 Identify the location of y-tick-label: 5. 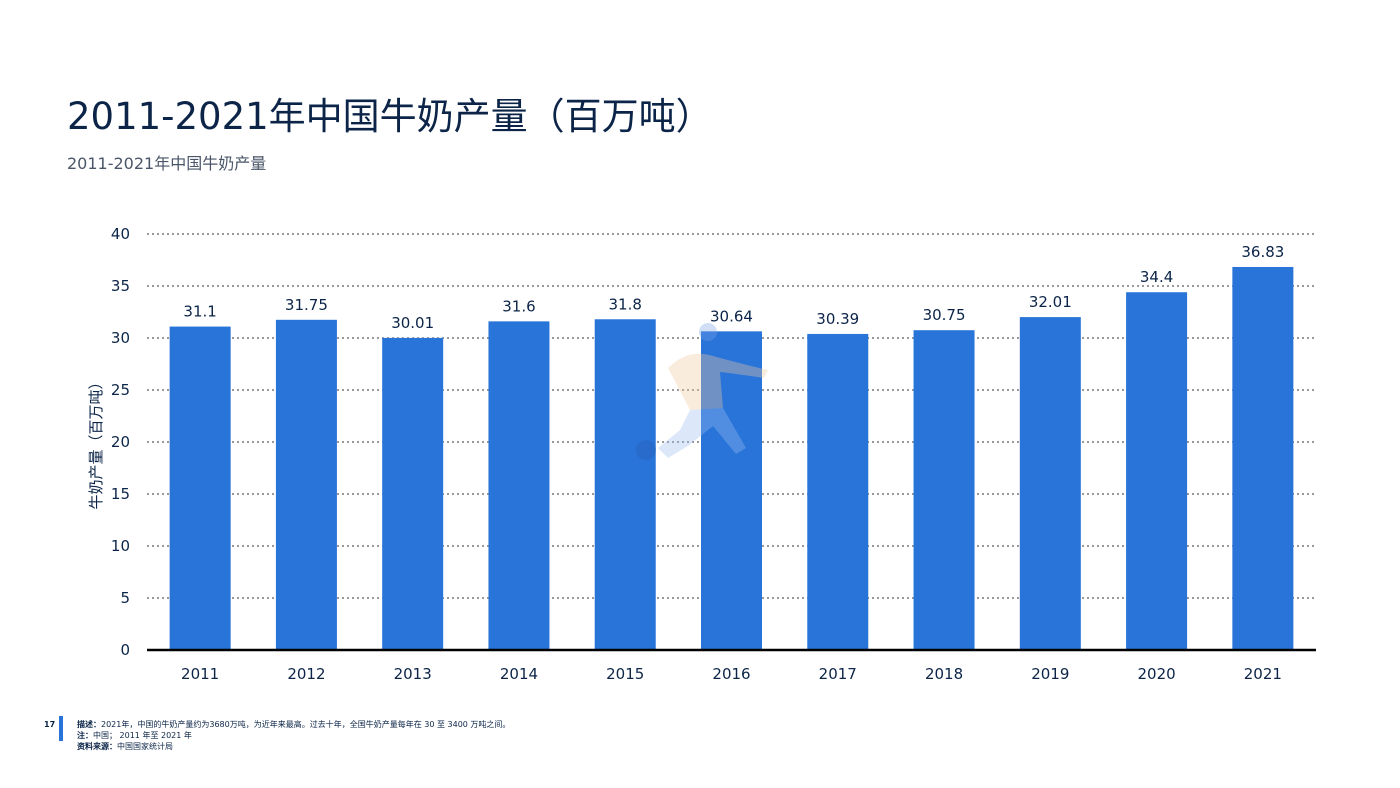
(125, 598).